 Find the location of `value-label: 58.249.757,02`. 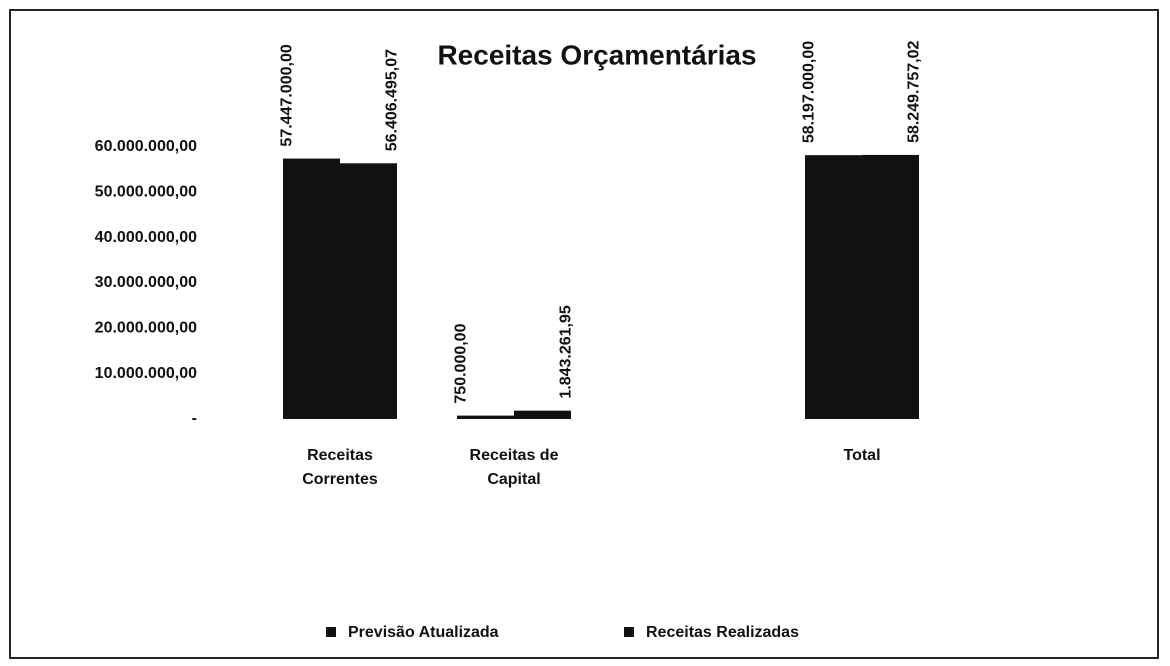

value-label: 58.249.757,02 is located at coordinates (914, 92).